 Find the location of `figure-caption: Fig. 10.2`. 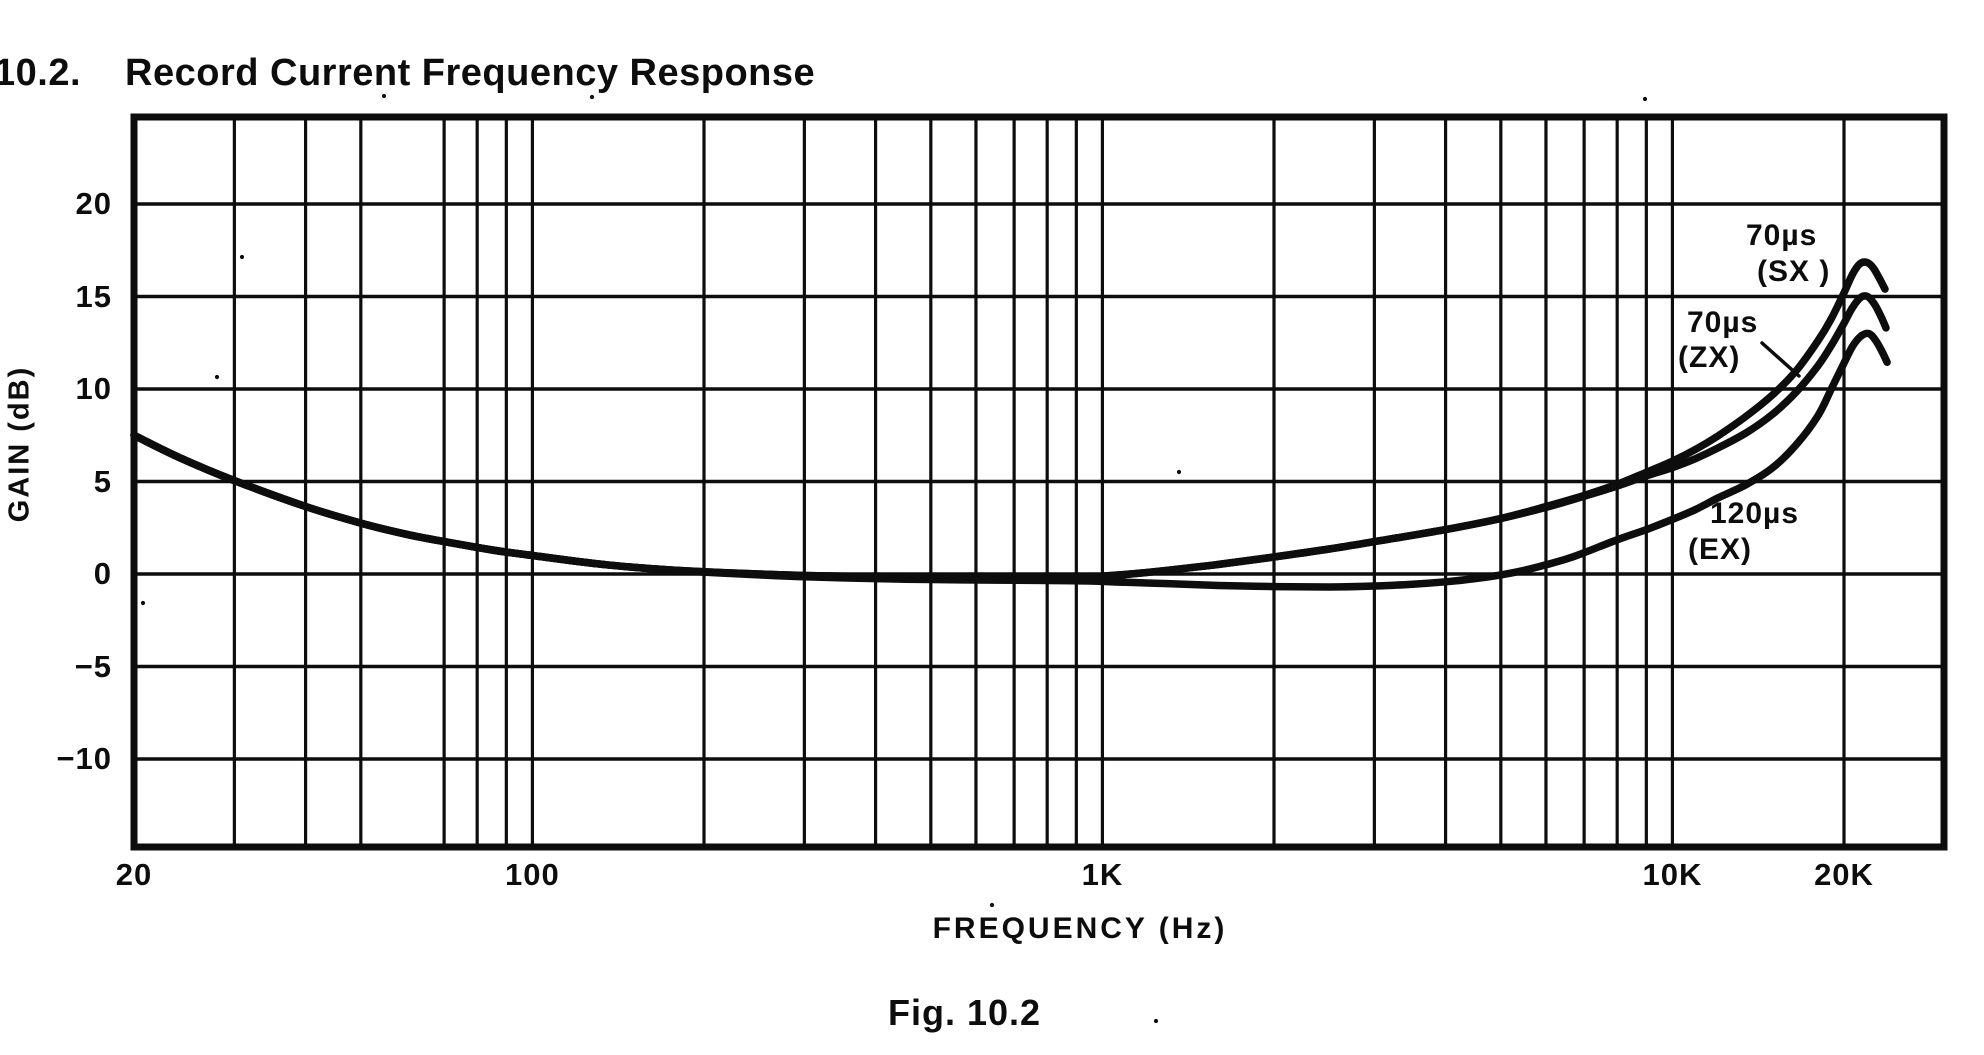

figure-caption: Fig. 10.2 is located at coordinates (965, 1012).